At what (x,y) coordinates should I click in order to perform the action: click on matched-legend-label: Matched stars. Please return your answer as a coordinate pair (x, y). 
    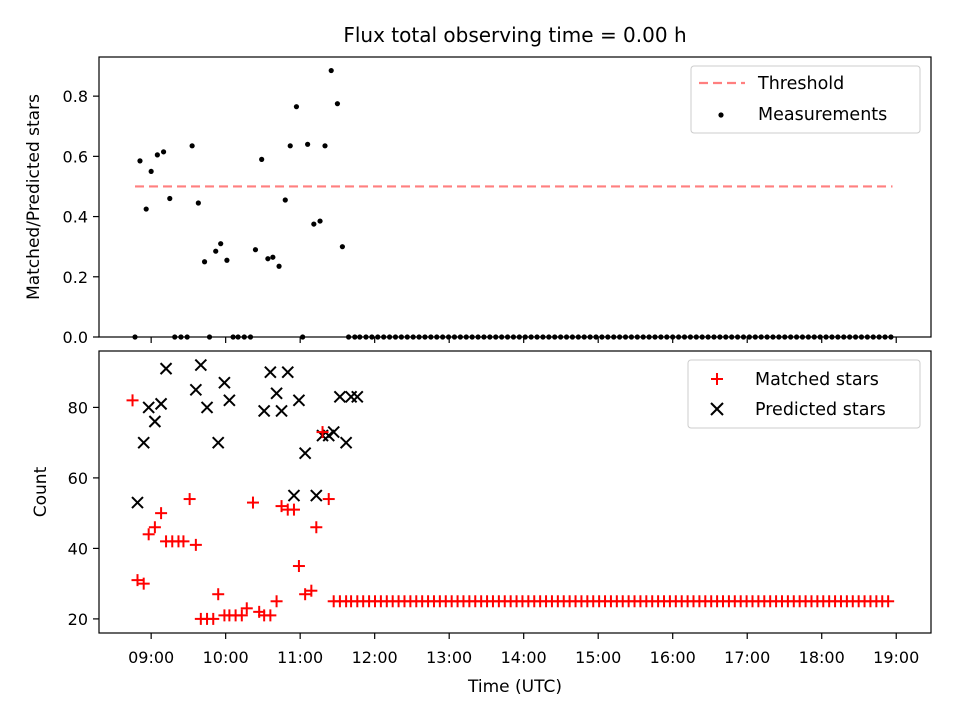
    Looking at the image, I should click on (817, 380).